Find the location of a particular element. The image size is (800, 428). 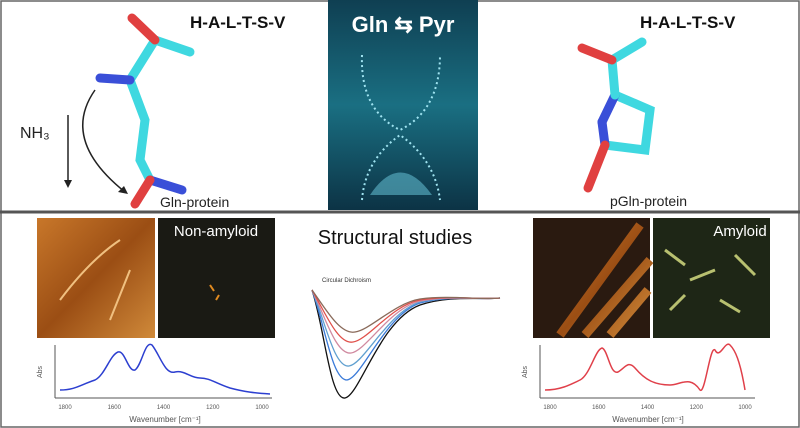

gln-molecule is located at coordinates (145, 111).